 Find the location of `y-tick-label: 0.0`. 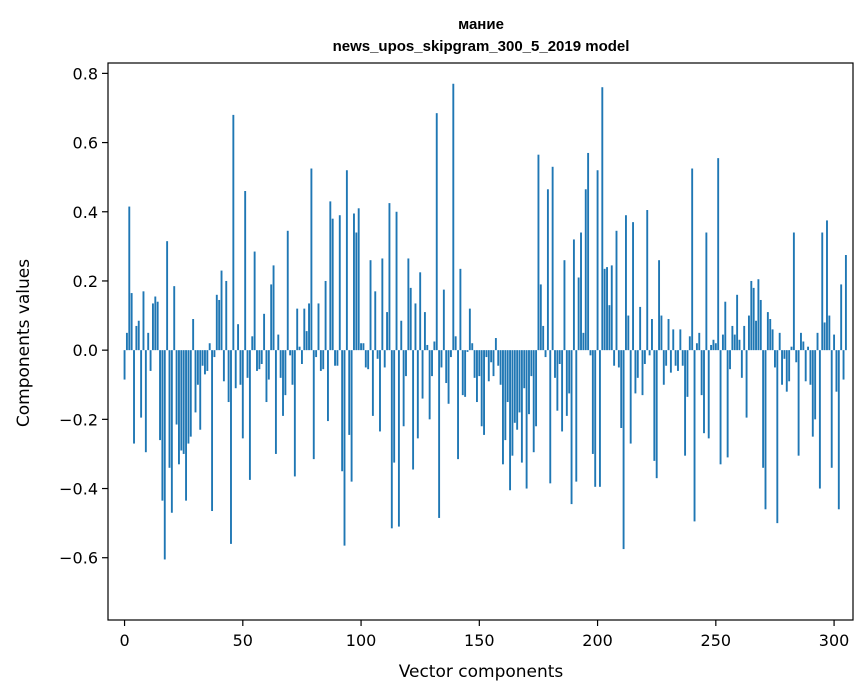

y-tick-label: 0.0 is located at coordinates (85, 350).